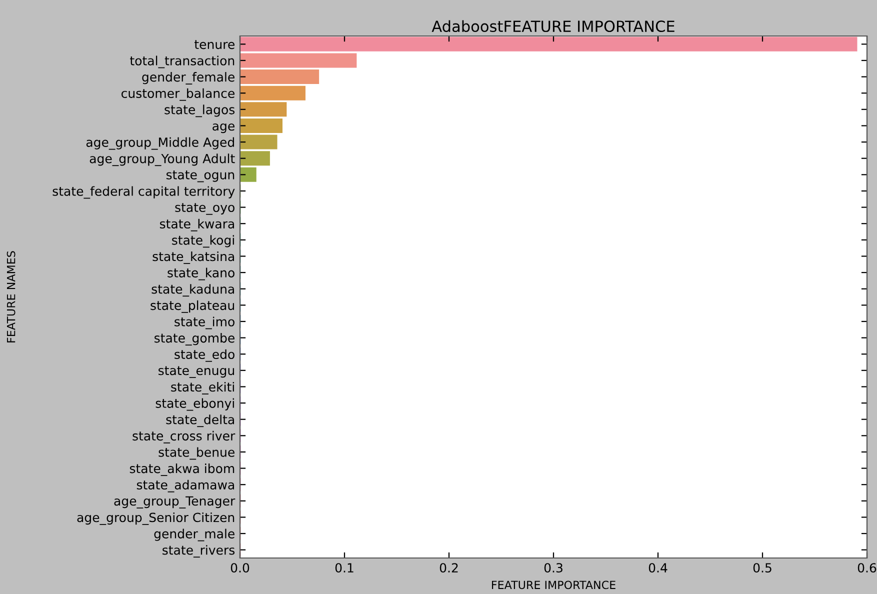 The width and height of the screenshot is (877, 594). I want to click on y-tick-label: total_transaction, so click(182, 62).